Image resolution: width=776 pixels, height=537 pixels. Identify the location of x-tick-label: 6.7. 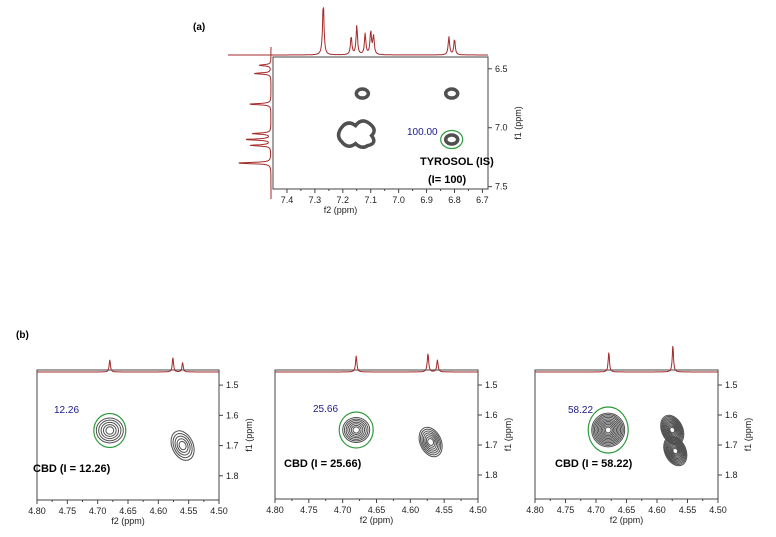
(482, 200).